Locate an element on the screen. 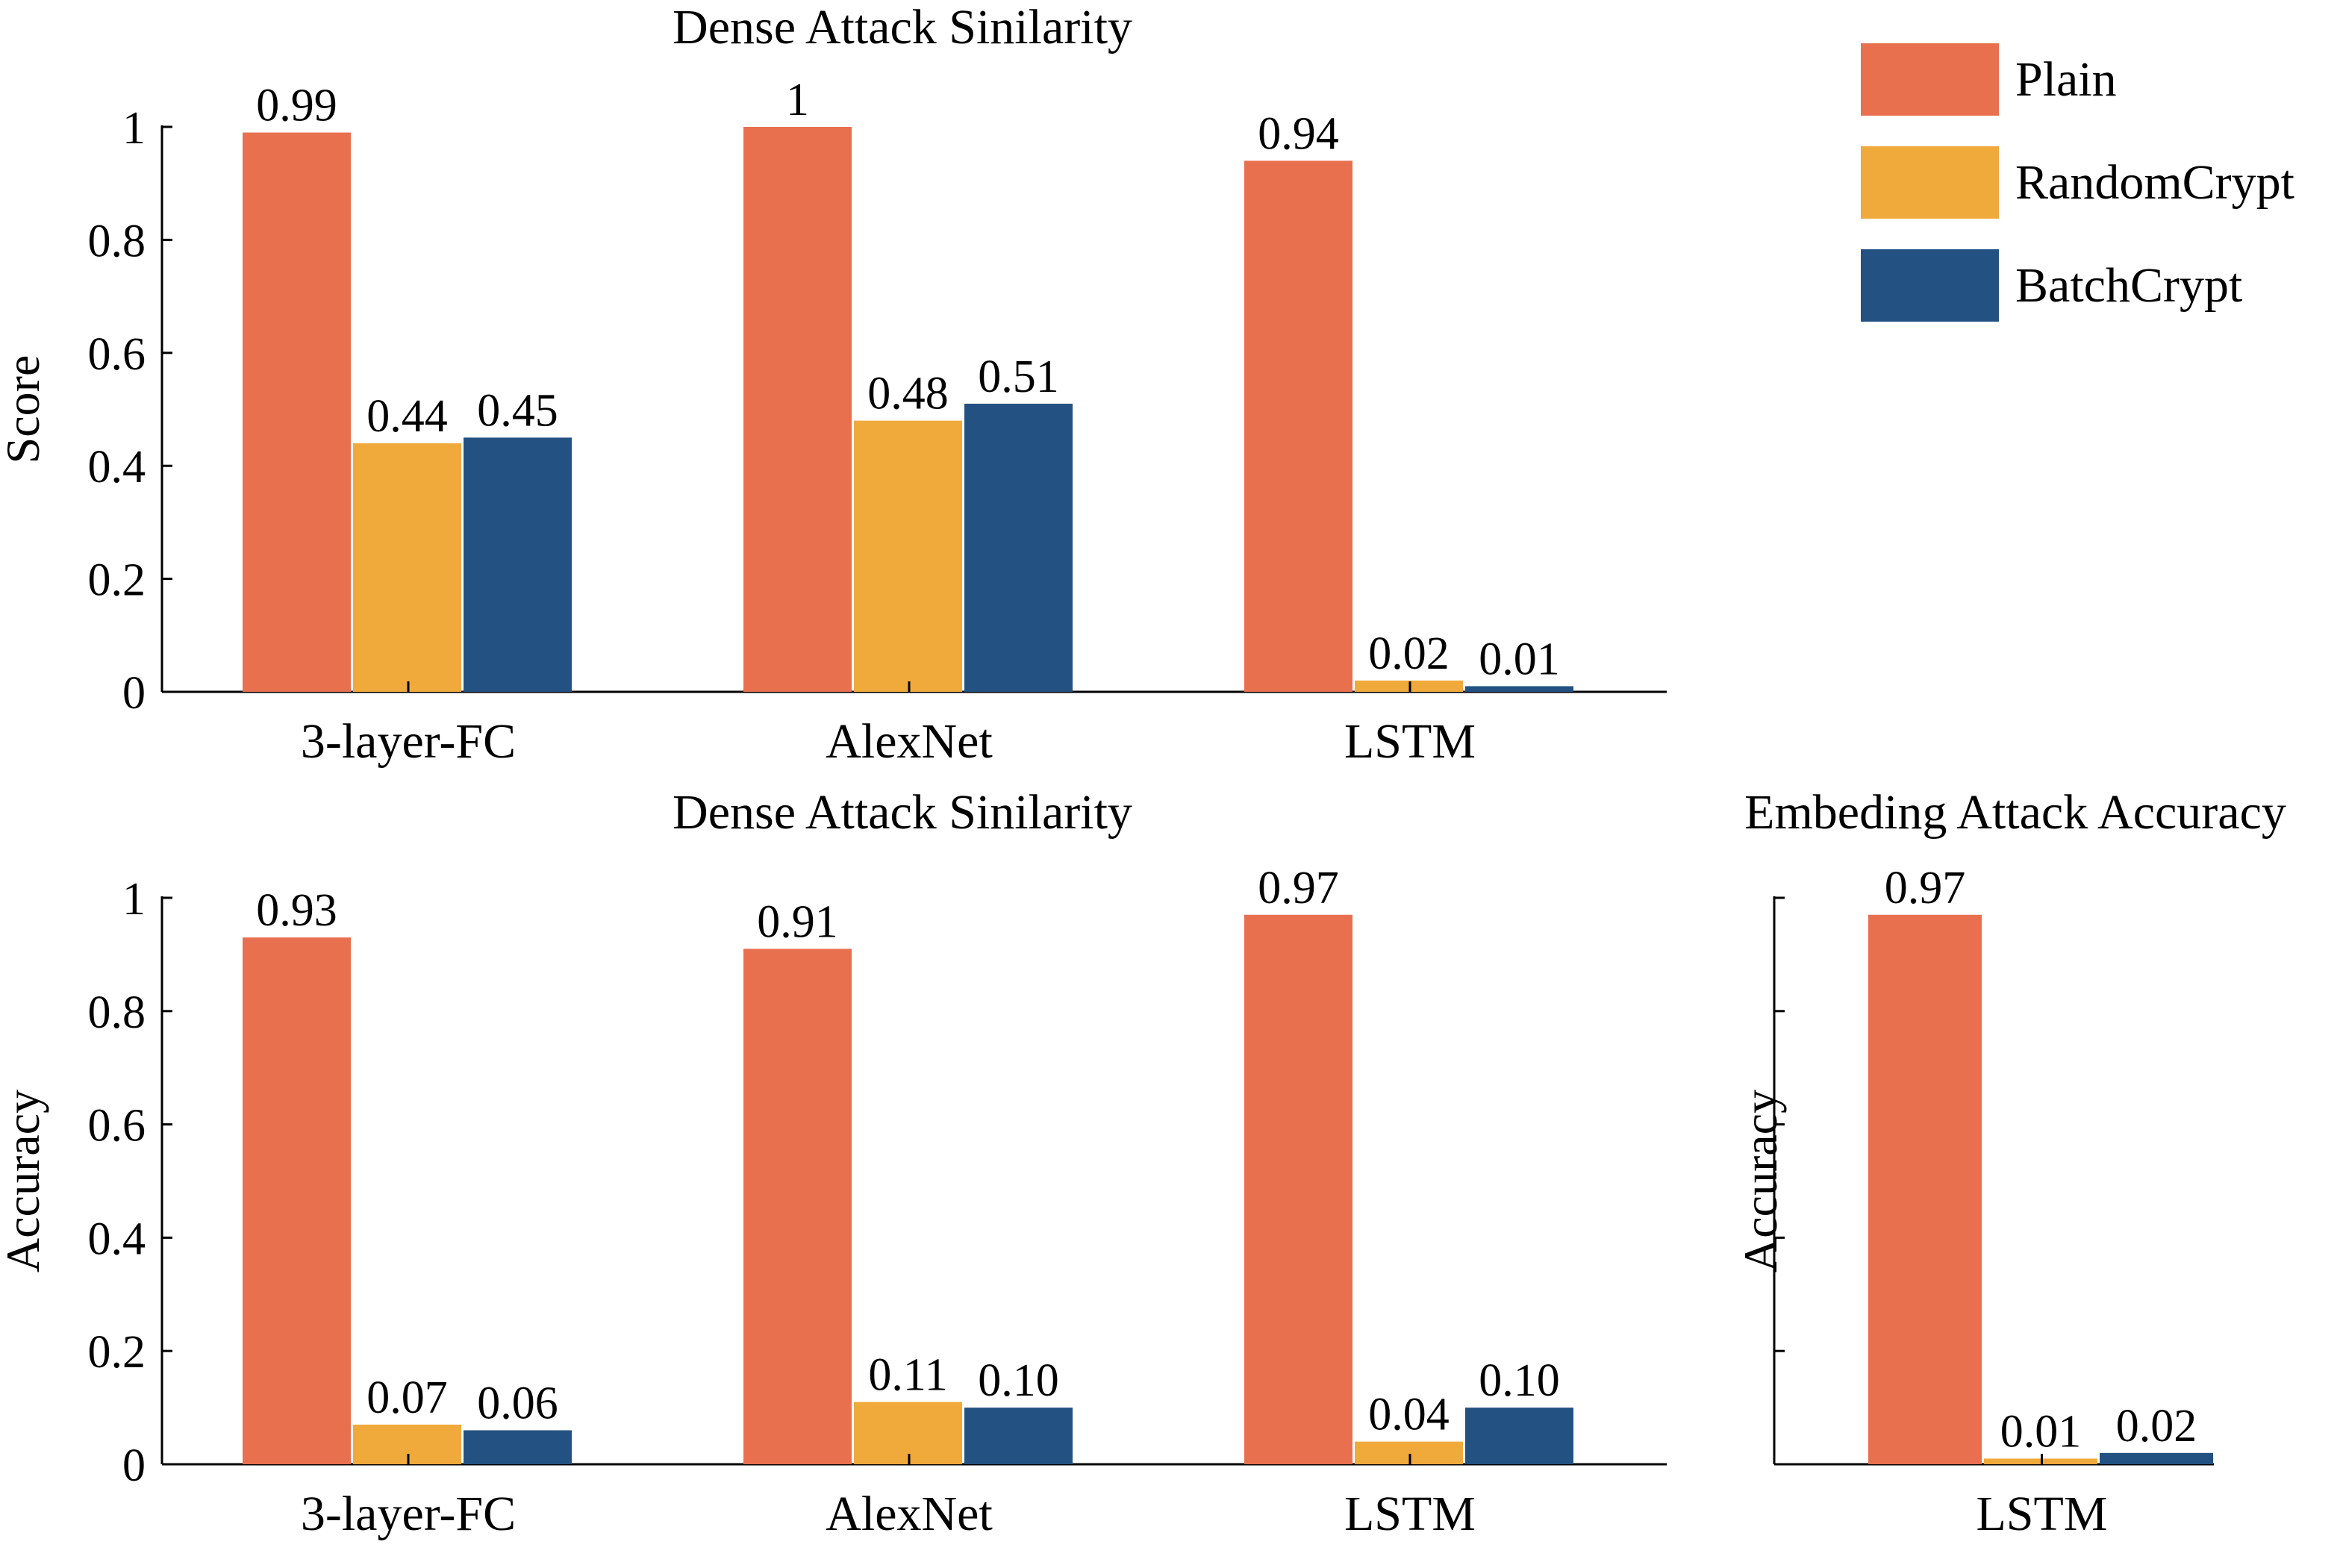  chart-title: Embeding Attack Accuracy is located at coordinates (2015, 813).